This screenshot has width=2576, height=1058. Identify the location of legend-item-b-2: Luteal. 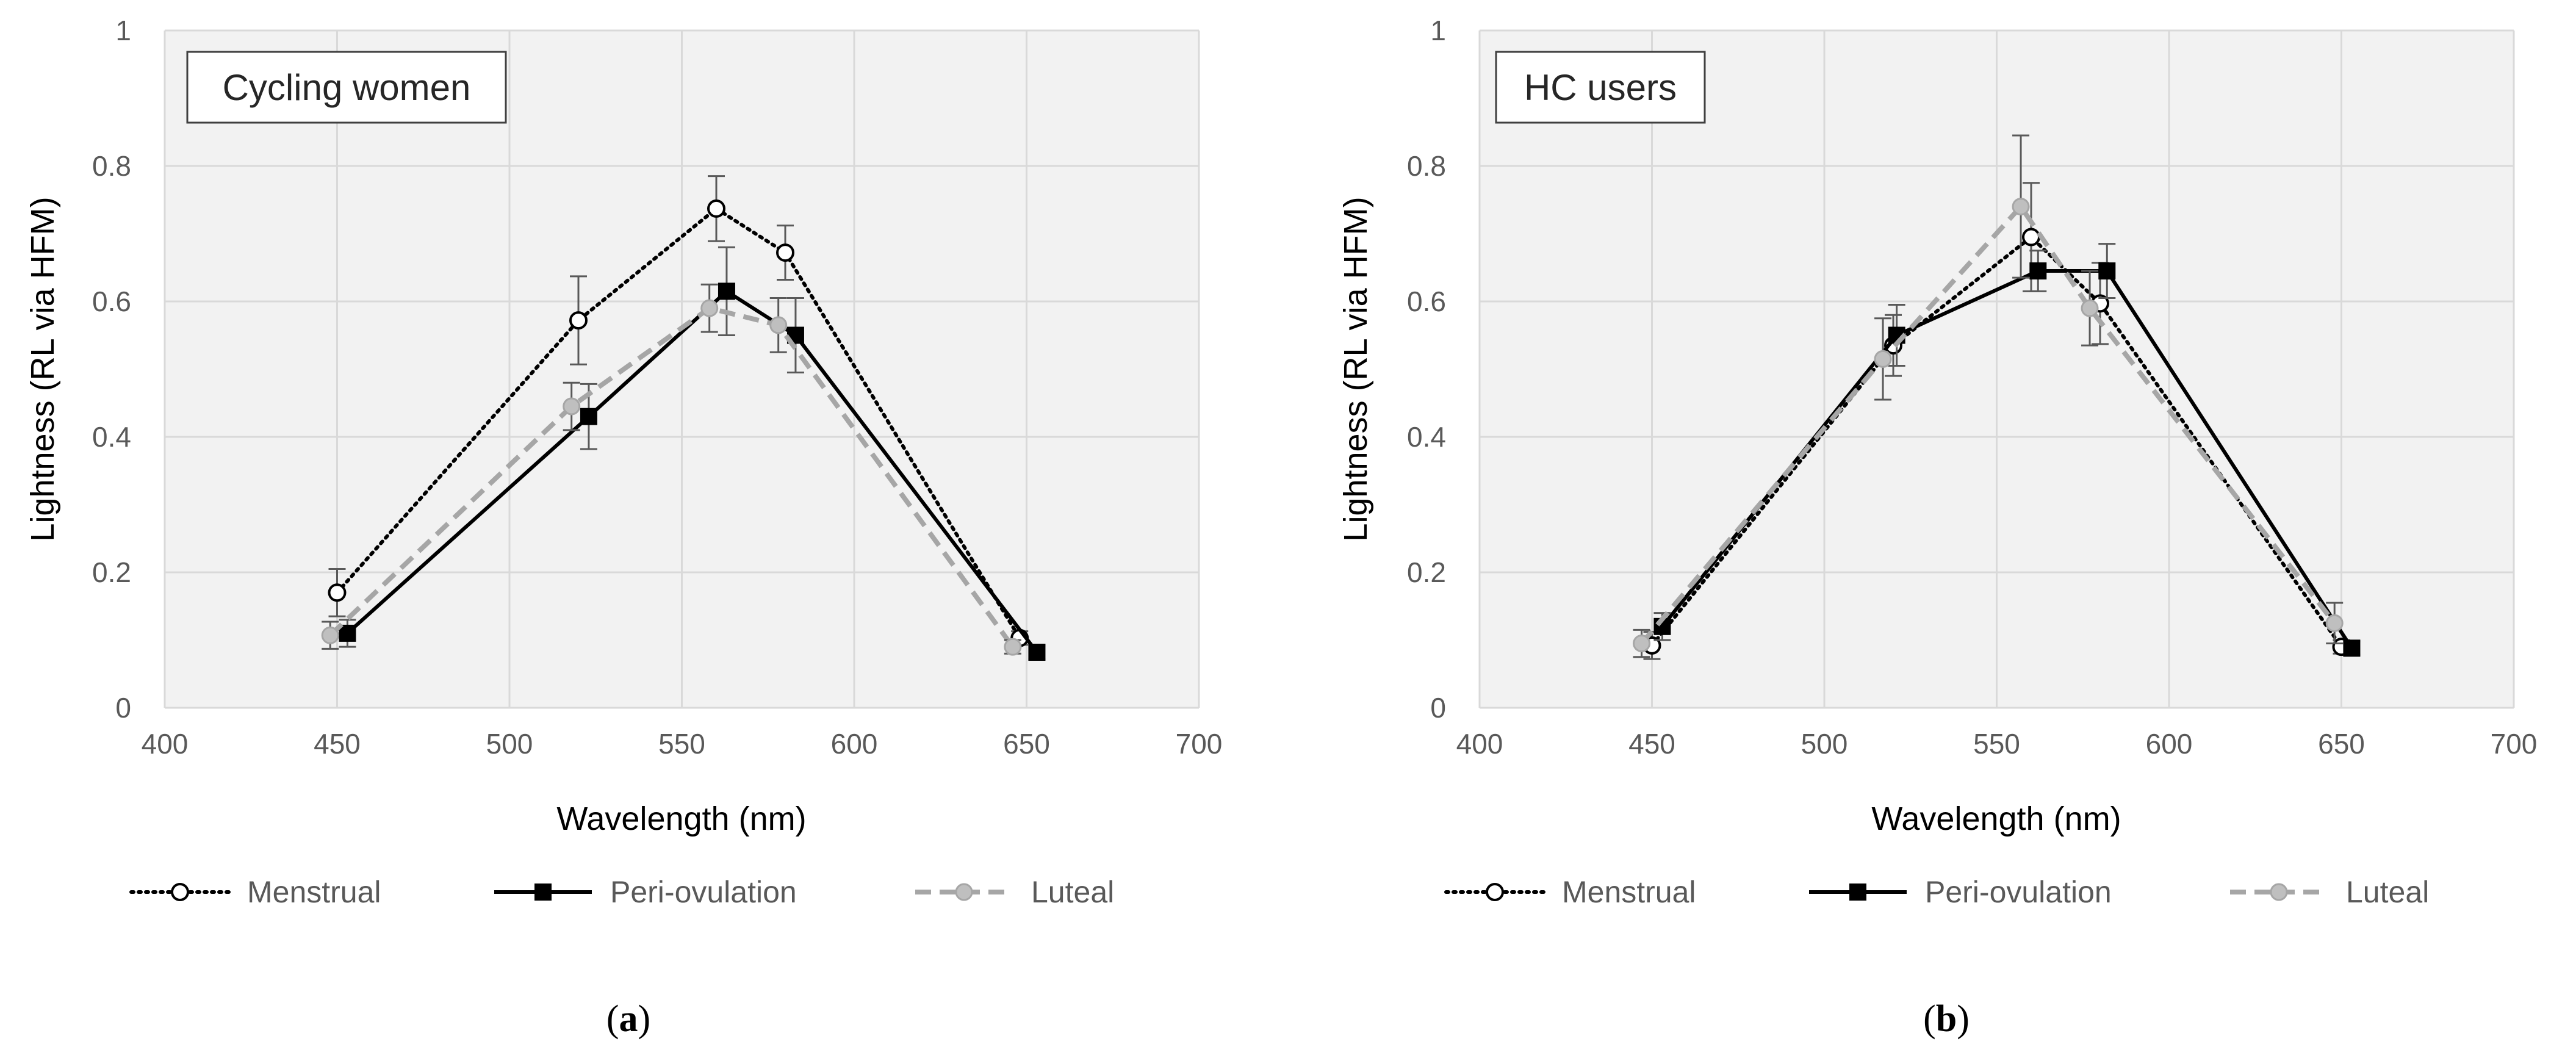
(2329, 892).